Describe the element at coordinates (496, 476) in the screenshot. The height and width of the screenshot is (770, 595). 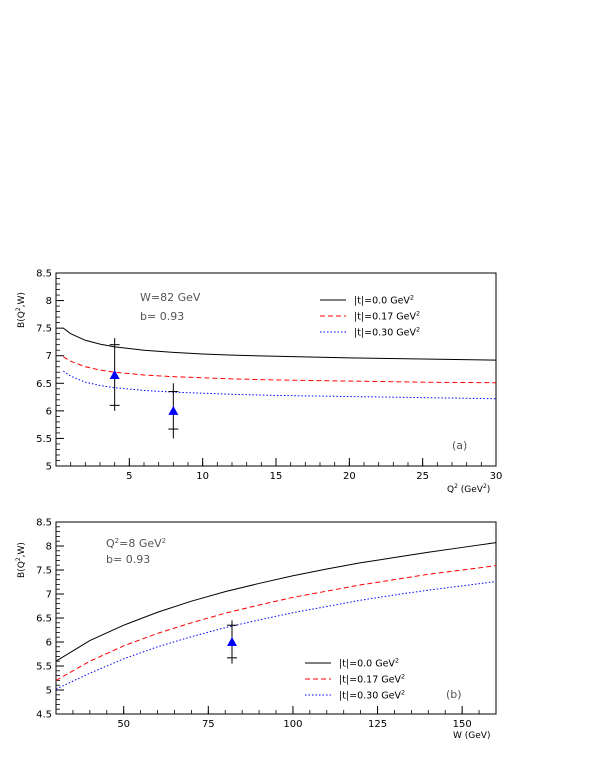
I see `panel-a-xtick-label: 30` at that location.